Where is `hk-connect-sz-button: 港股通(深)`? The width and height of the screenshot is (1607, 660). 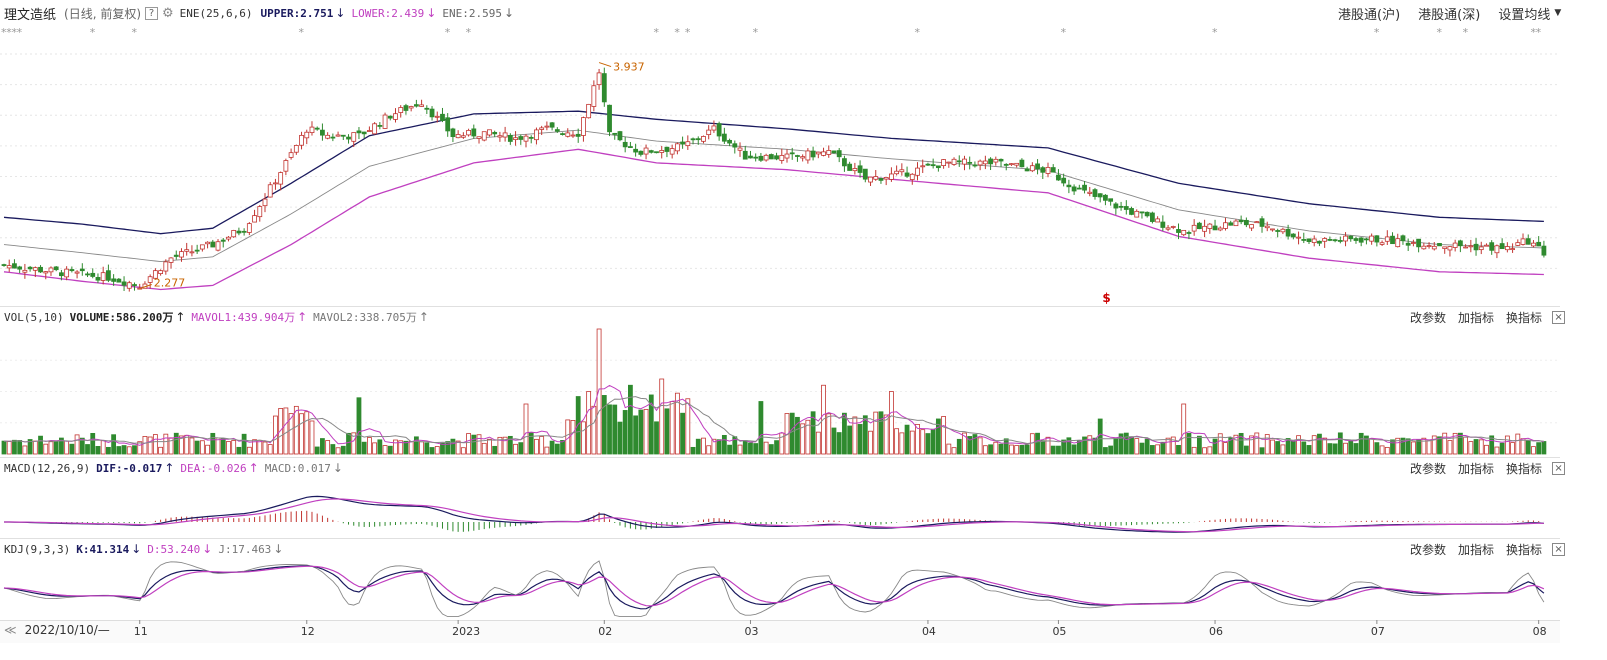 hk-connect-sz-button: 港股通(深) is located at coordinates (1449, 15).